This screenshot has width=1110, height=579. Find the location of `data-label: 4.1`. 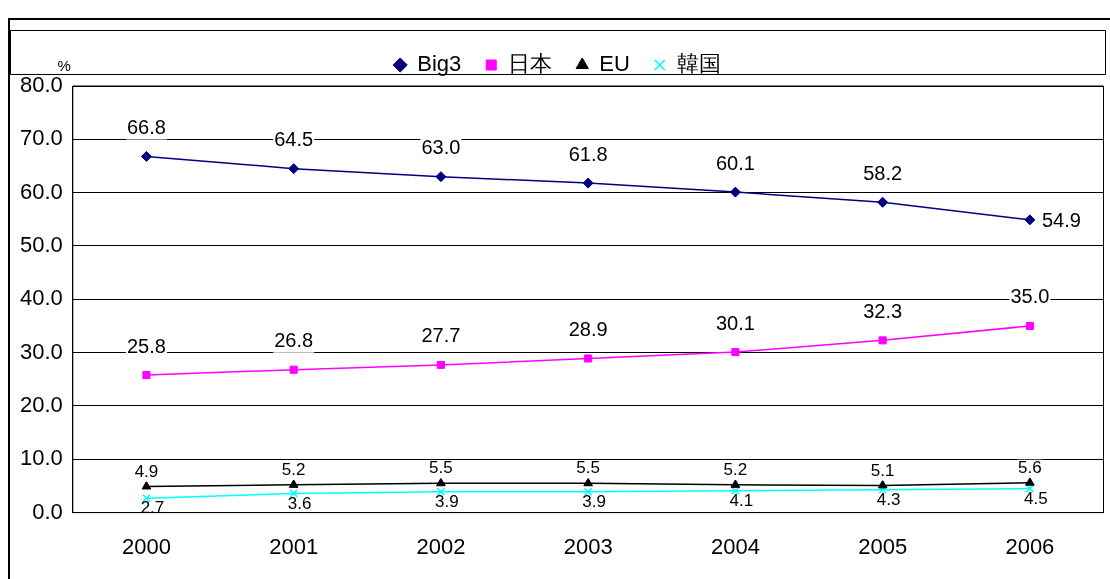

data-label: 4.1 is located at coordinates (741, 500).